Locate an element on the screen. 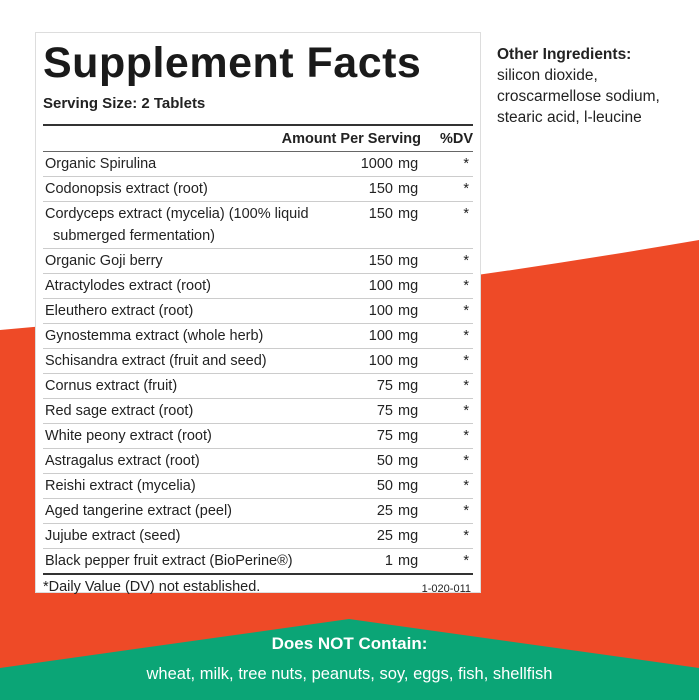 The width and height of the screenshot is (699, 700). ingredient-name-text: Gynostemma extract (whole herb) is located at coordinates (154, 336).